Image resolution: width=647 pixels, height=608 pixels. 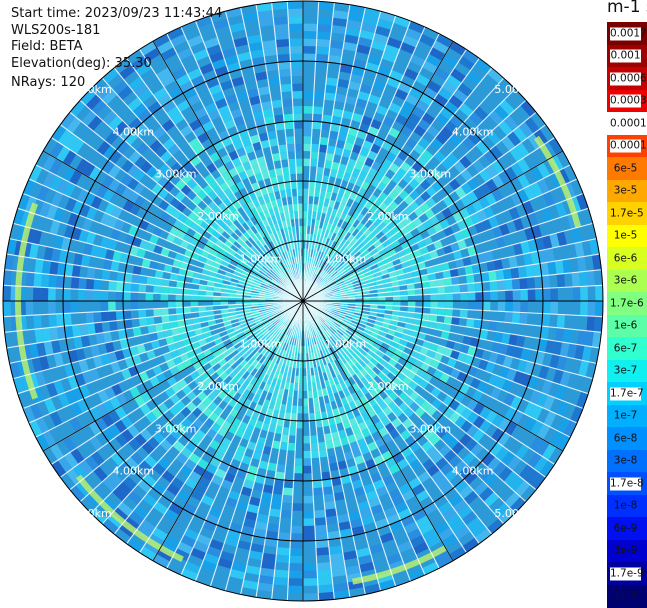 I want to click on colorbar-entry: 1e-5, so click(x=627, y=236).